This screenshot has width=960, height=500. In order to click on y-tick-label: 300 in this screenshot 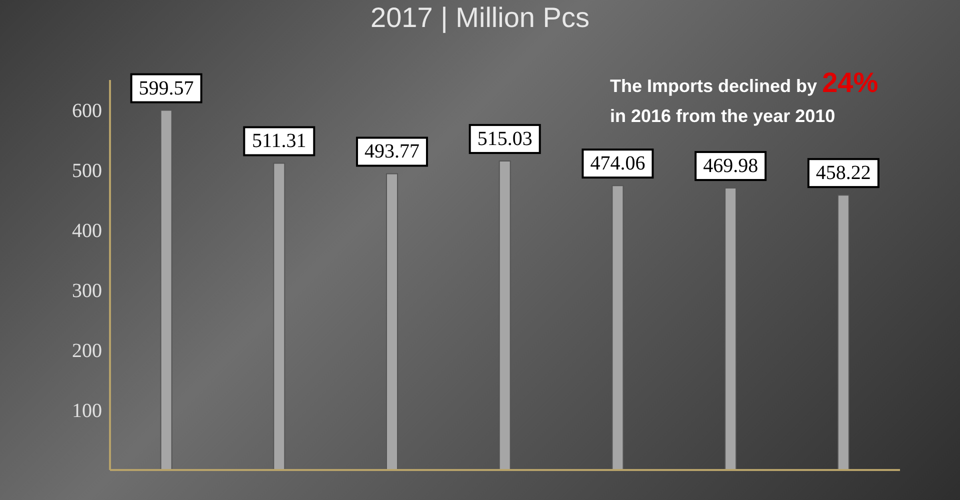, I will do `click(87, 291)`.